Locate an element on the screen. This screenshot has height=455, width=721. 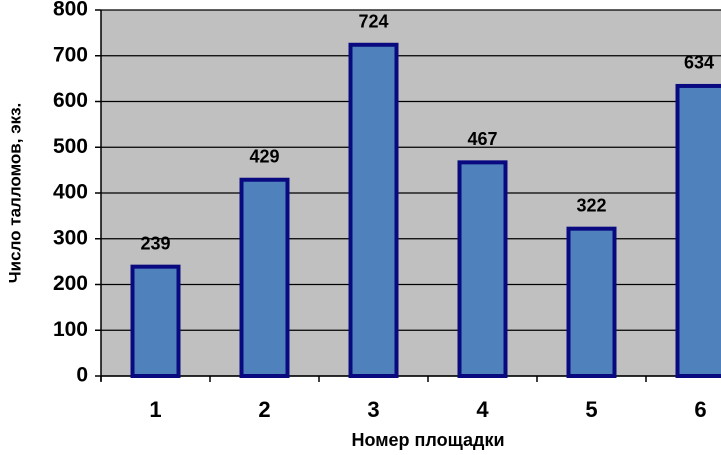
data-label: 239 is located at coordinates (155, 243).